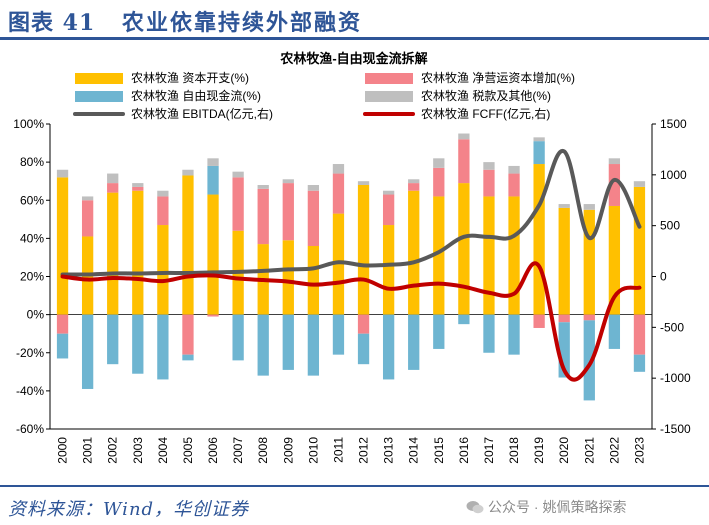 This screenshot has width=709, height=525. I want to click on bar-1-2018, so click(514, 255).